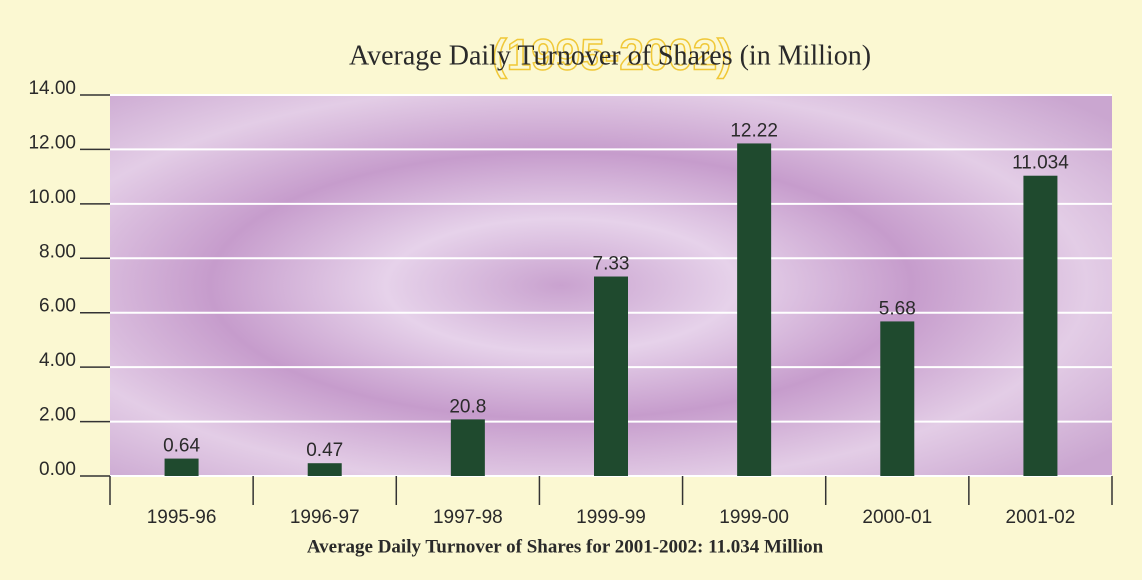 This screenshot has height=580, width=1142. I want to click on y-tick-label: 12.00, so click(52, 142).